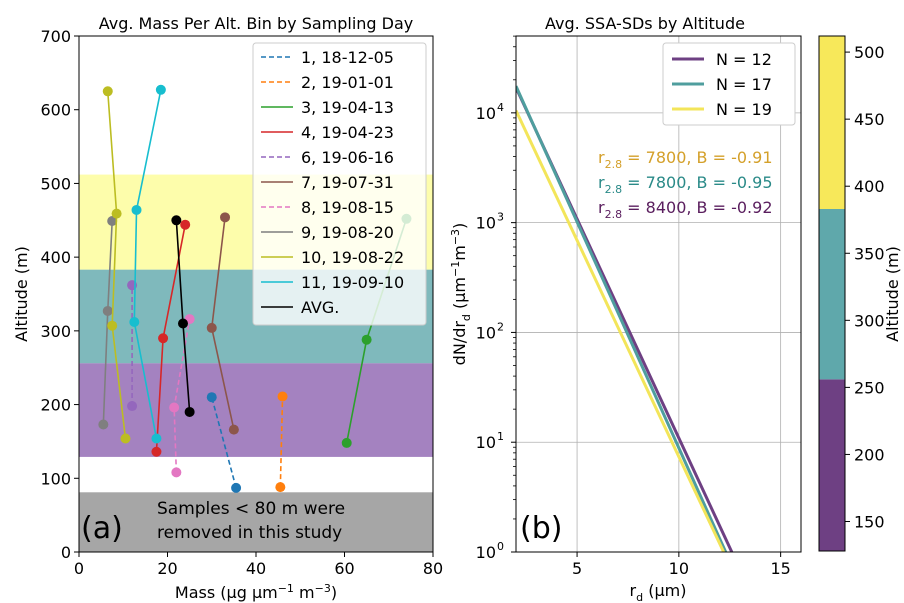  I want to click on panel-a-xlabel: Mass (µg µm−1 m−3), so click(256, 592).